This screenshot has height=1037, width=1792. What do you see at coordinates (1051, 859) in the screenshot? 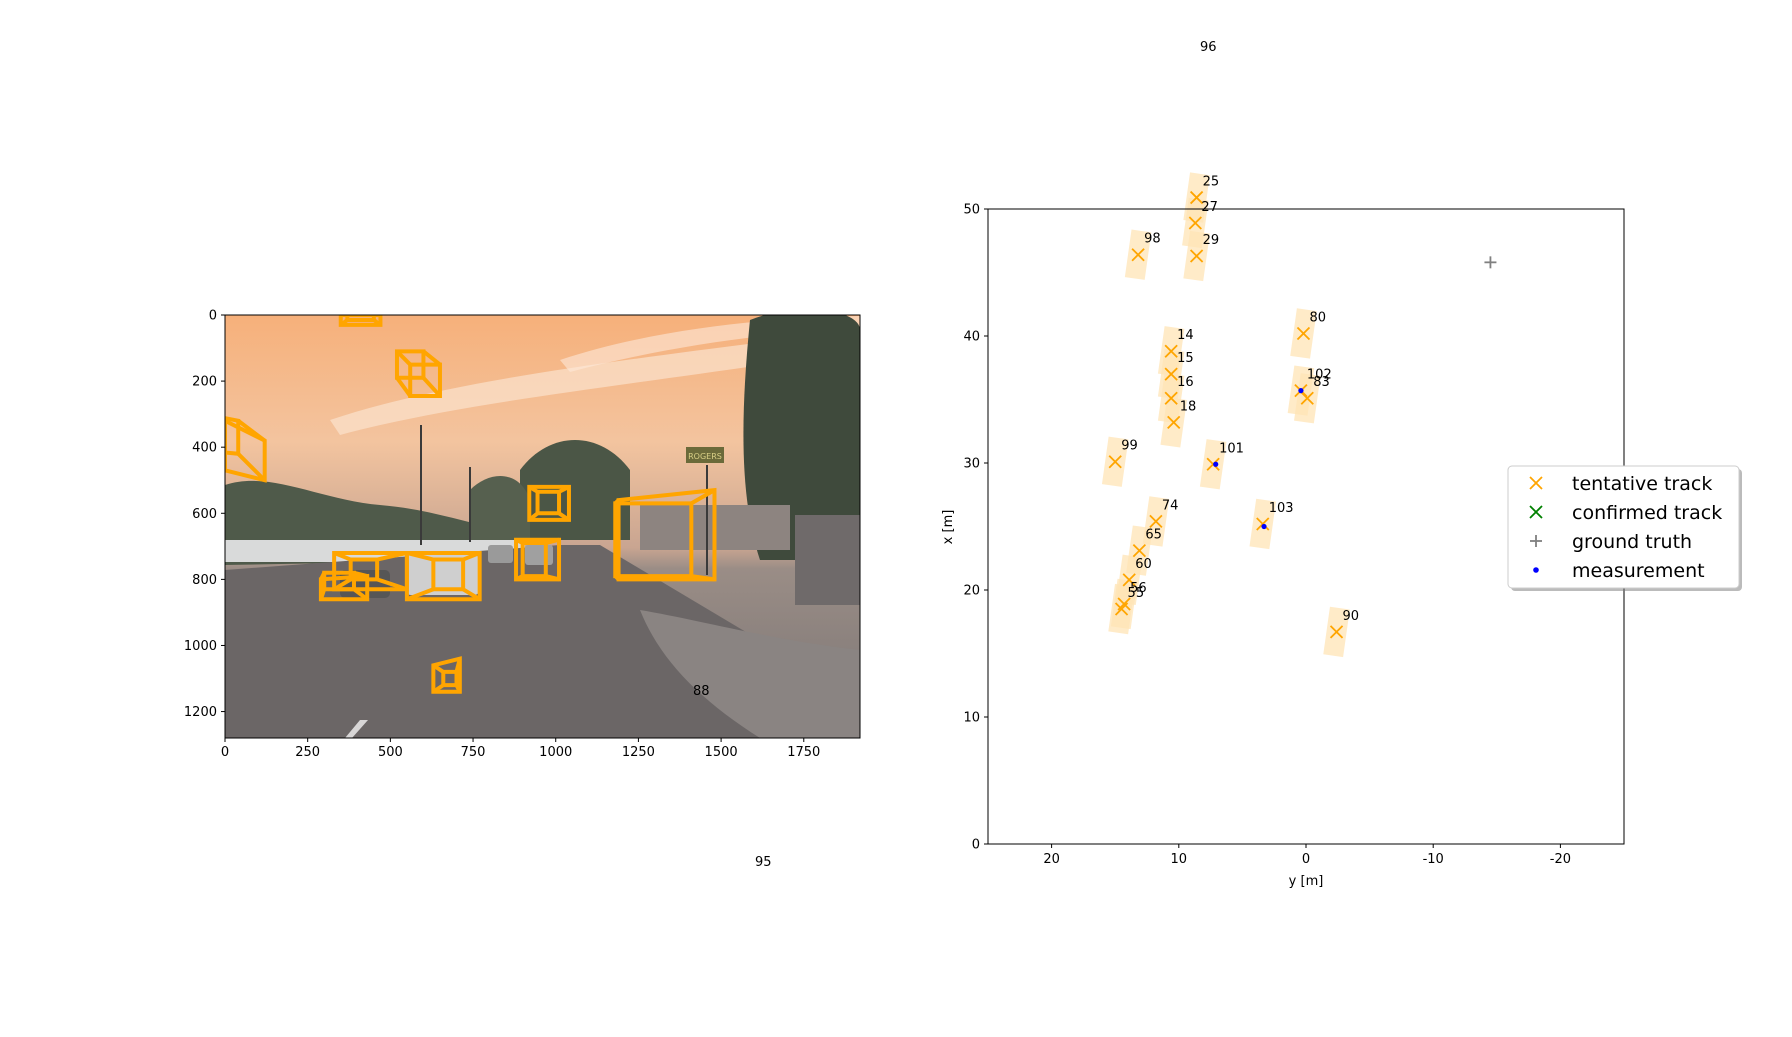
I see `bev-x-tick-label: 20` at bounding box center [1051, 859].